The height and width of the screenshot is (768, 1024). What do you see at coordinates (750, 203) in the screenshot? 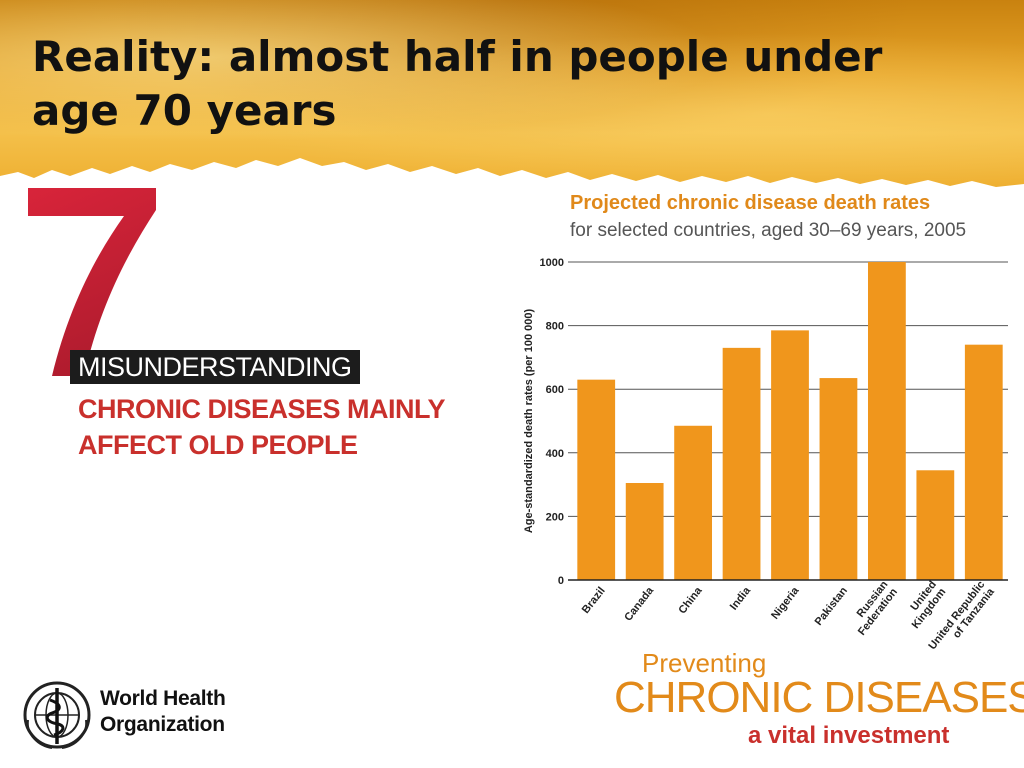
I see `chart-title: Projected chronic disease death rates` at bounding box center [750, 203].